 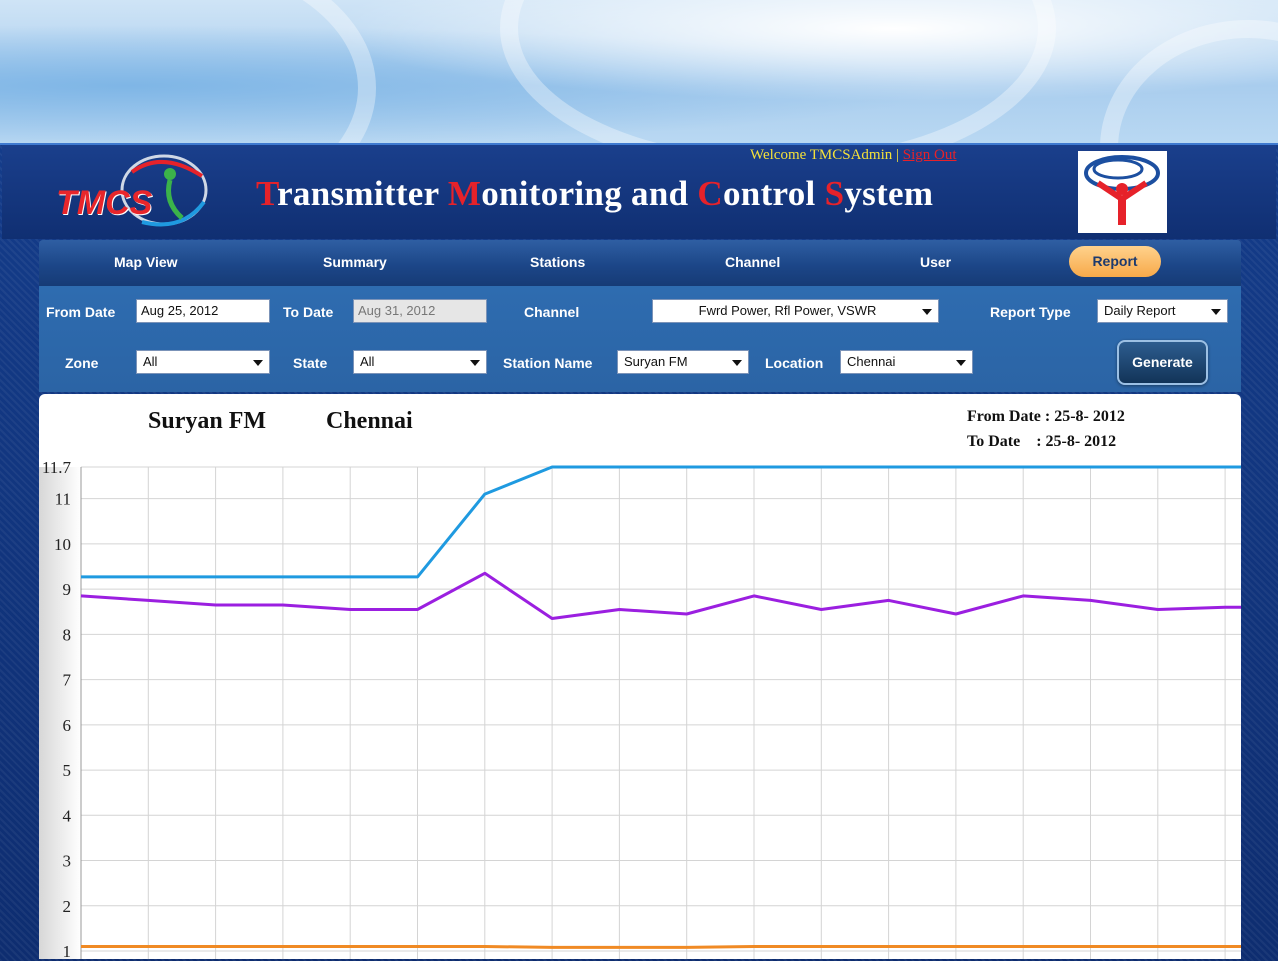 I want to click on location-label: Location, so click(x=794, y=363).